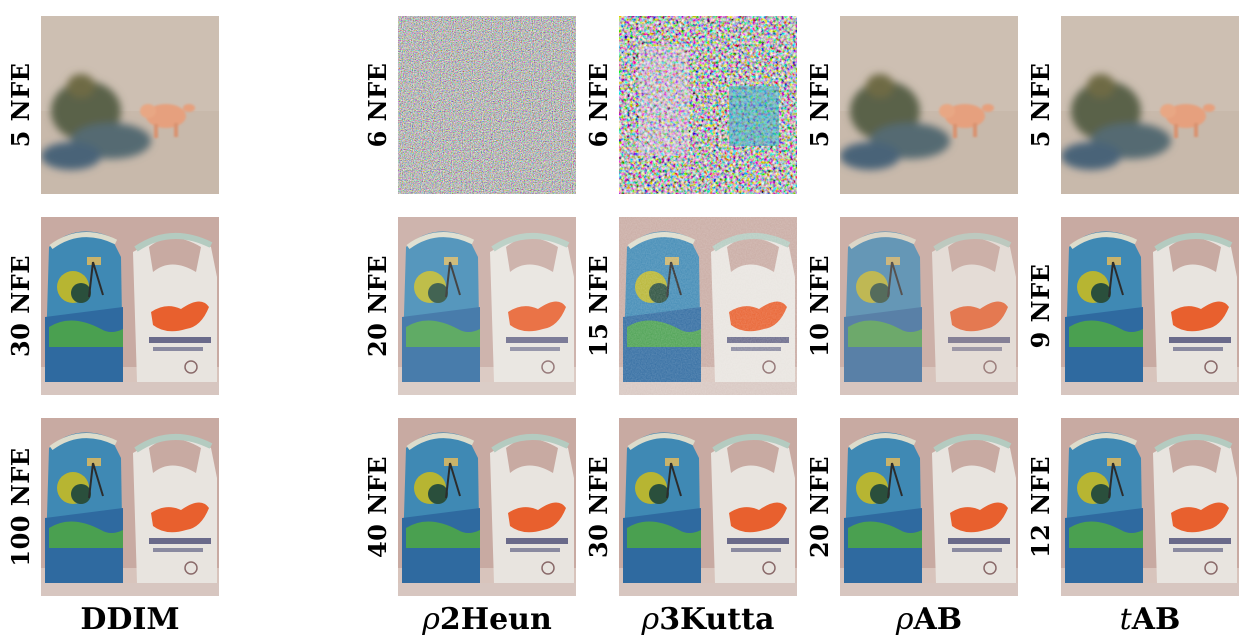 This screenshot has height=642, width=1254. Describe the element at coordinates (377, 306) in the screenshot. I see `row-label-heun-2: 20 NFE` at that location.